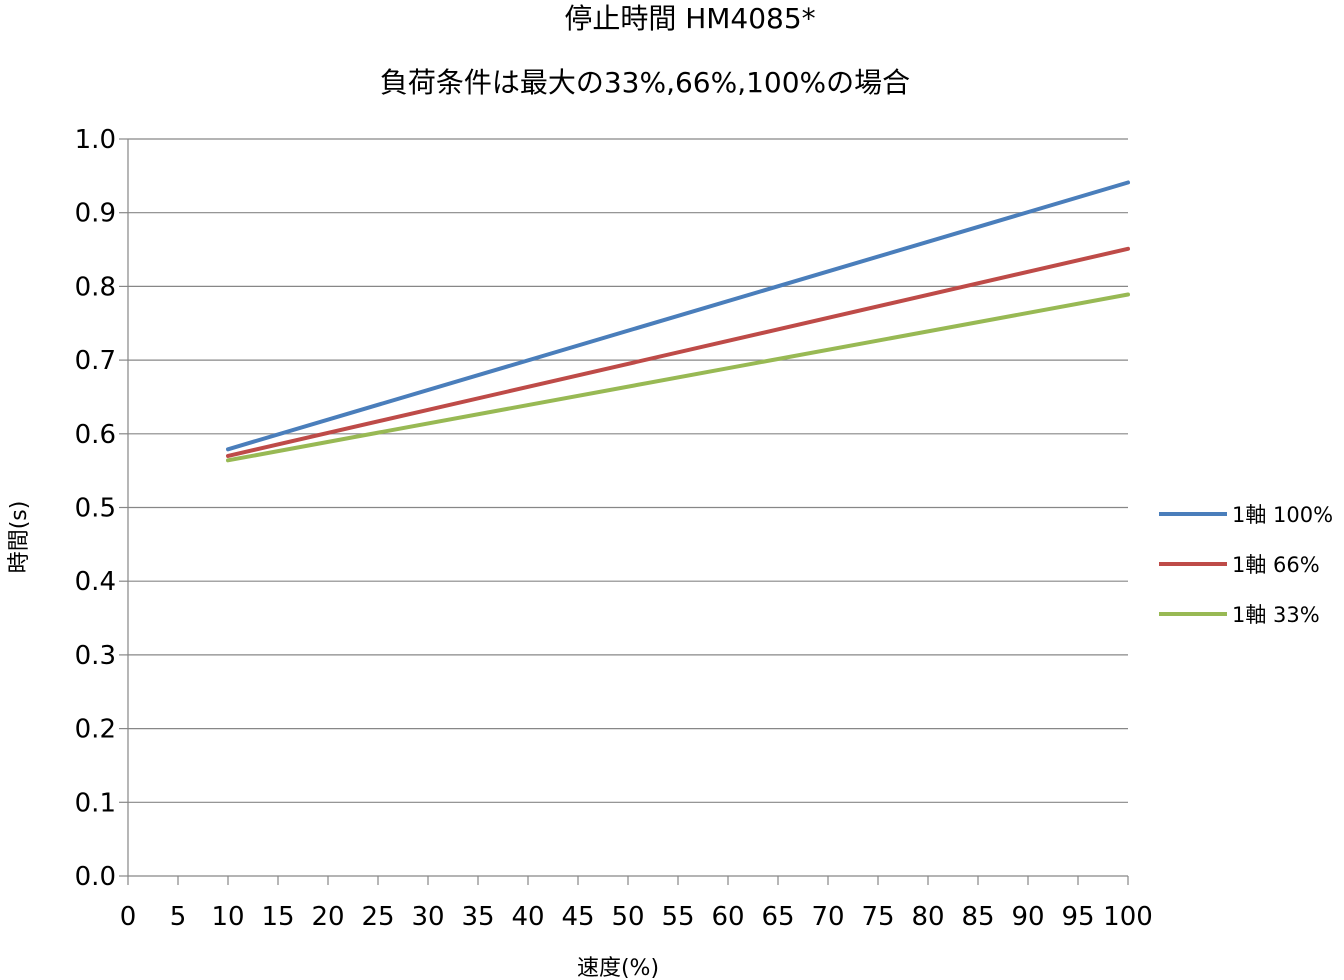  Describe the element at coordinates (527, 917) in the screenshot. I see `x-tick-label: 40` at that location.